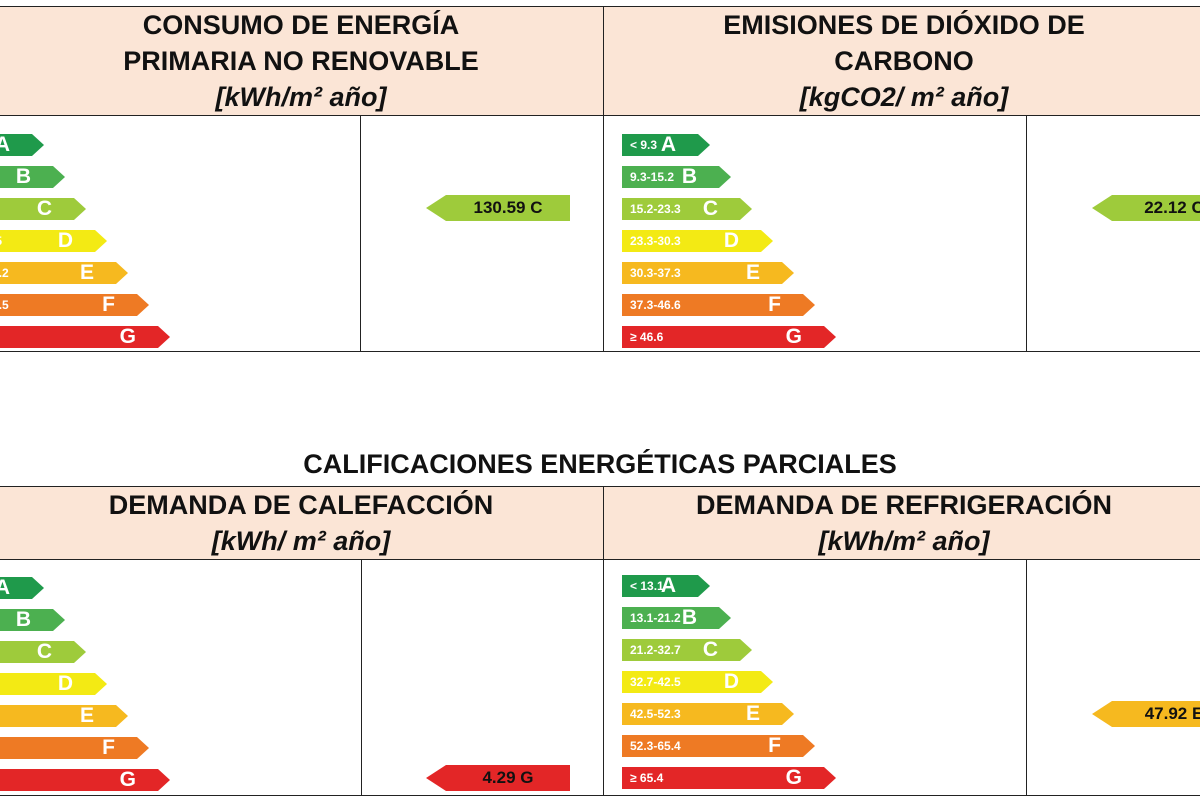  Describe the element at coordinates (687, 209) in the screenshot. I see `rating-bar-c: 15.2-23.3 C` at that location.